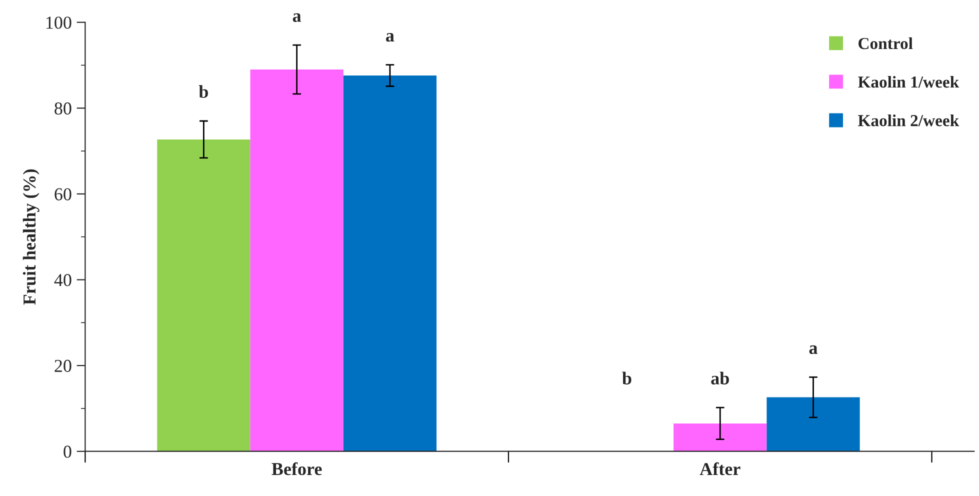 This screenshot has width=979, height=496. I want to click on y-tick-label: 0, so click(68, 452).